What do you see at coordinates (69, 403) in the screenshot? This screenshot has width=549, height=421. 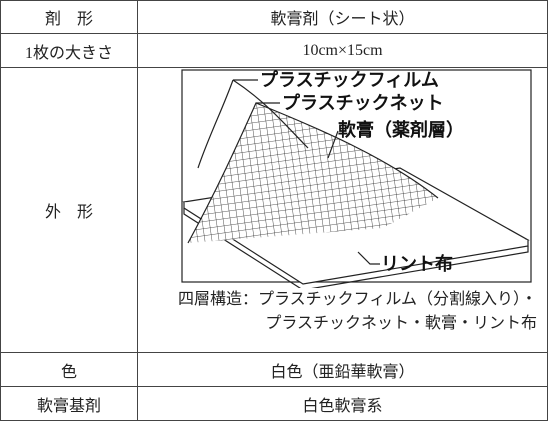 I see `row-key: 軟膏基剤` at bounding box center [69, 403].